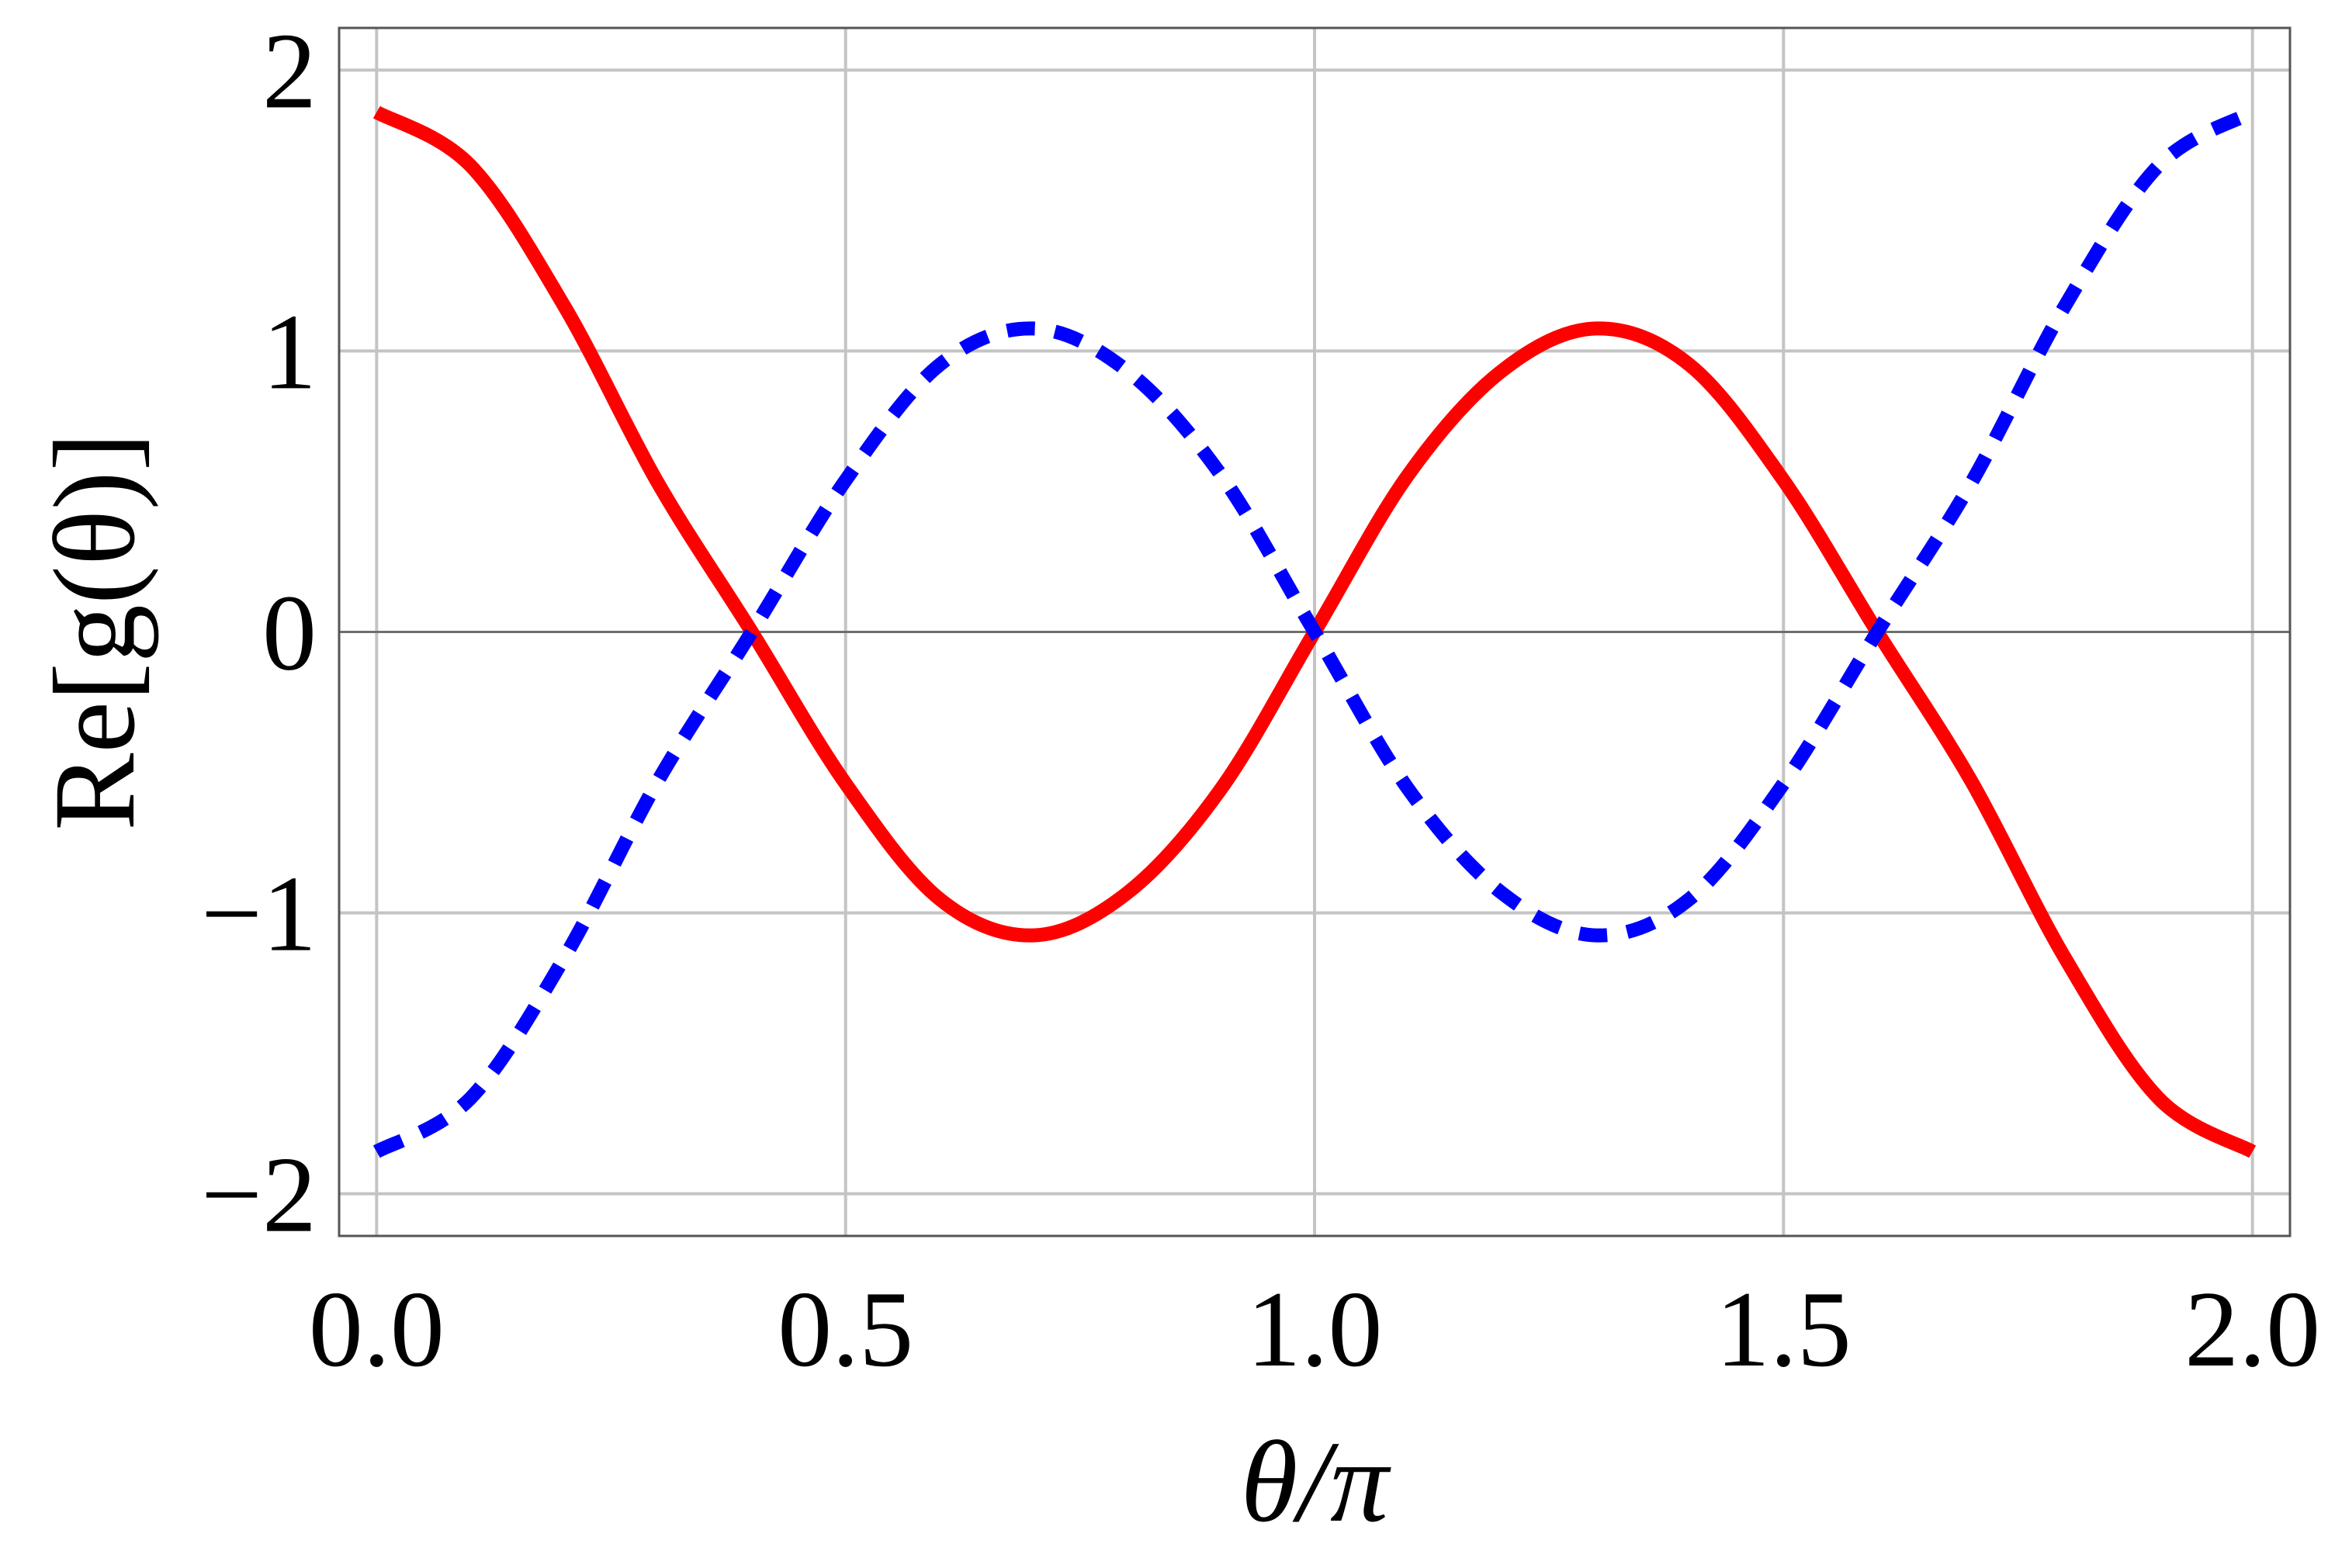 This screenshot has height=1568, width=2328. Describe the element at coordinates (1784, 1330) in the screenshot. I see `x-tick-label: 1.5` at that location.